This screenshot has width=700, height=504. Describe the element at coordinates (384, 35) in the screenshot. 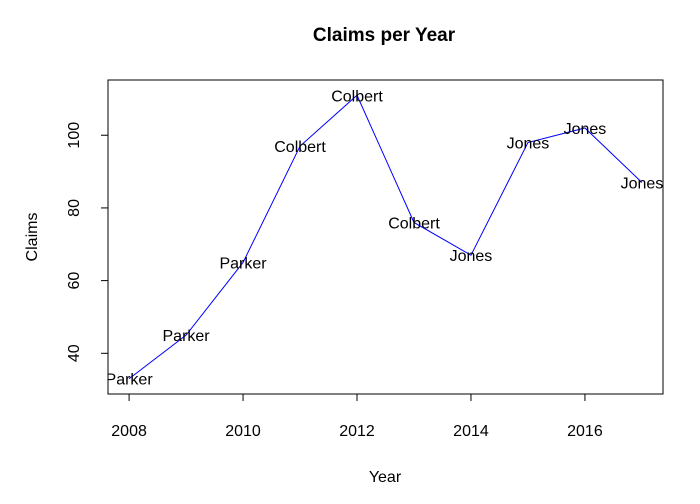

I see `chart-title: Claims per Year` at that location.